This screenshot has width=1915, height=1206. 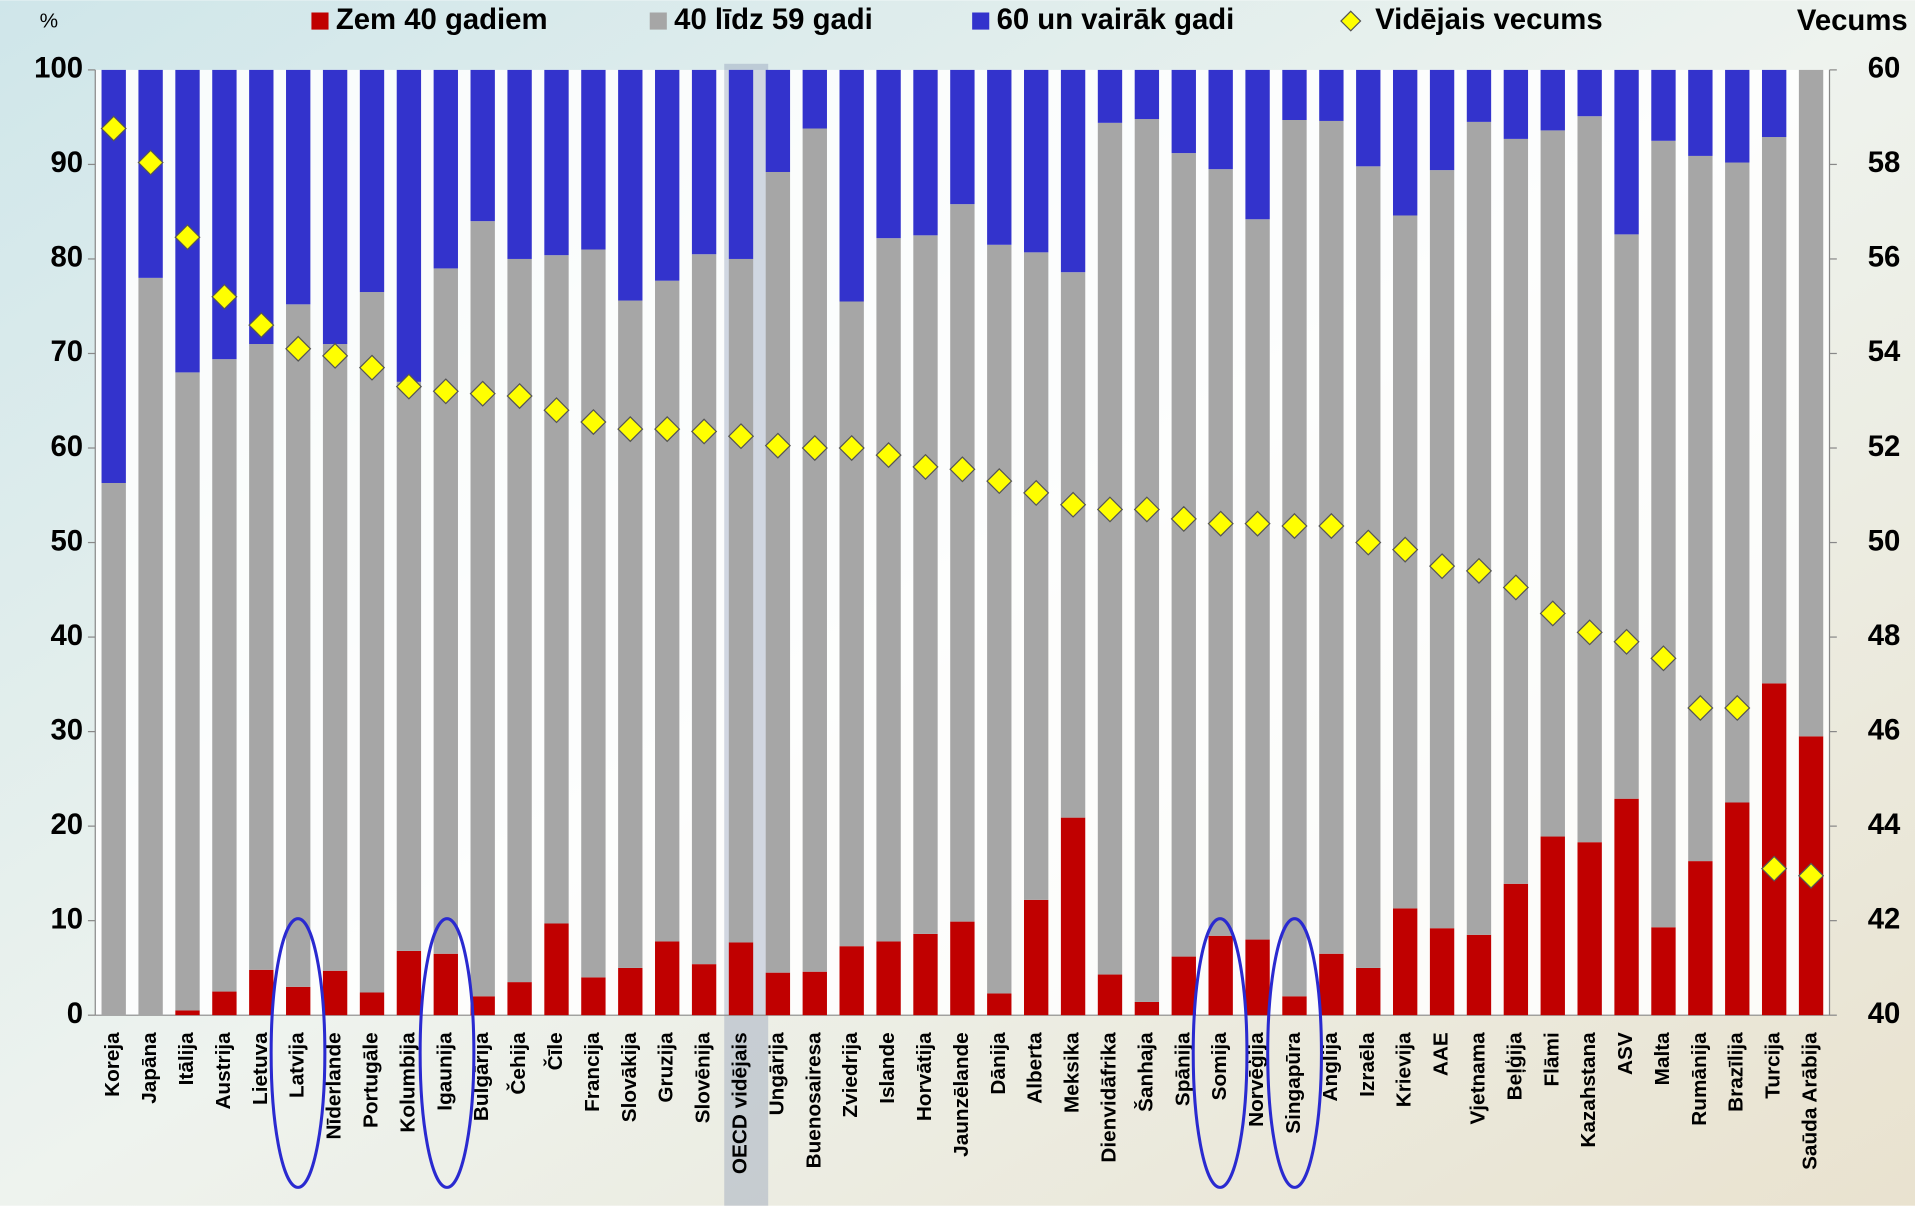 What do you see at coordinates (66, 257) in the screenshot?
I see `y-tick-label: 80` at bounding box center [66, 257].